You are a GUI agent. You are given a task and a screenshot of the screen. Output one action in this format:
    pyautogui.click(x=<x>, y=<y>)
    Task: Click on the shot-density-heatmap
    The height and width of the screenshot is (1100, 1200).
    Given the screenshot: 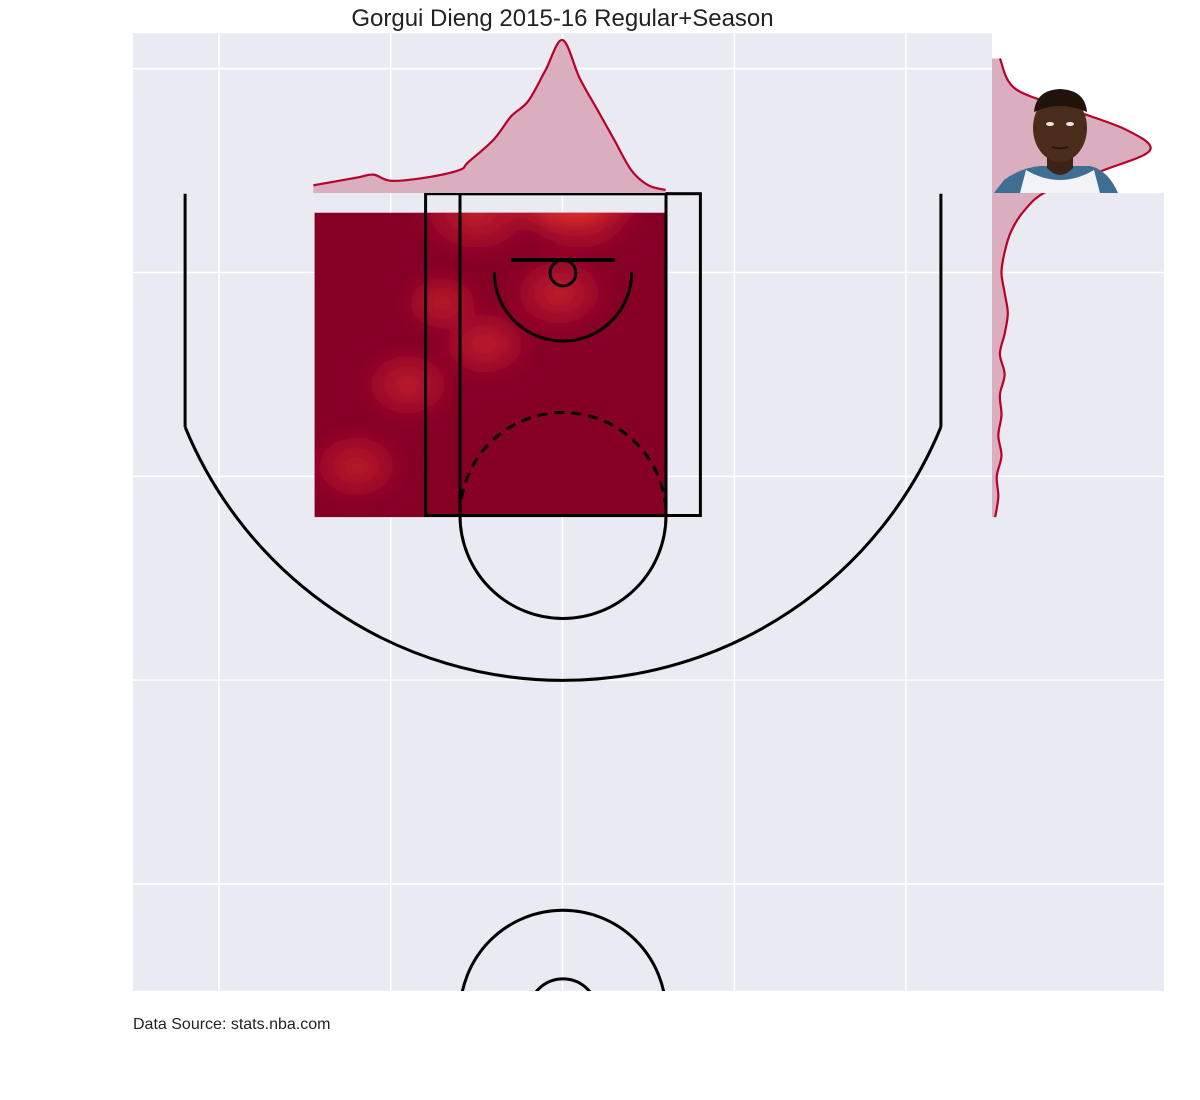 What is the action you would take?
    pyautogui.click(x=490, y=365)
    